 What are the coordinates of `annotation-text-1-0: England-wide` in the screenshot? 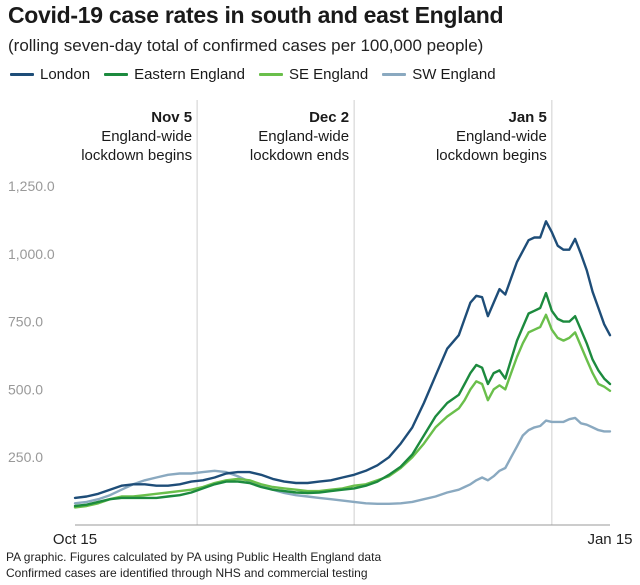 It's located at (303, 136).